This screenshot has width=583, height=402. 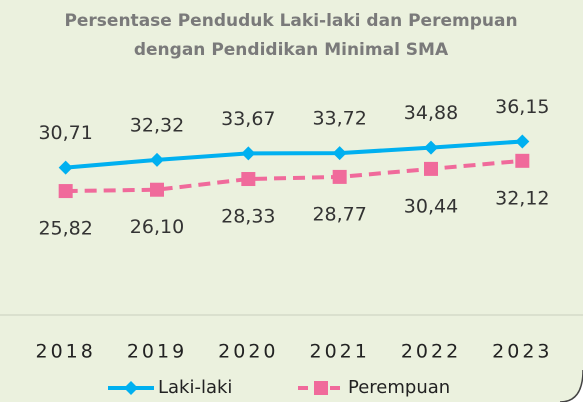 What do you see at coordinates (65, 352) in the screenshot?
I see `x-tick-label: 2018` at bounding box center [65, 352].